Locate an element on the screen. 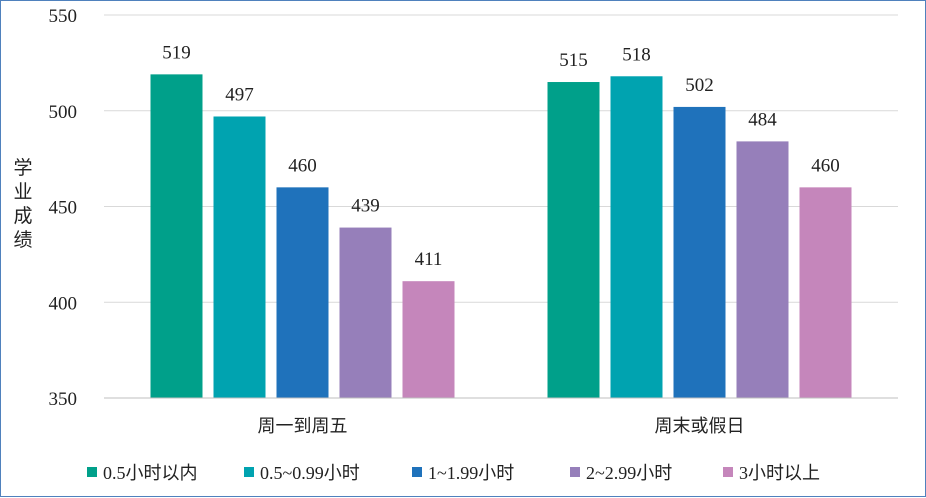 This screenshot has height=498, width=926. y-tick-label: 450 is located at coordinates (63, 208).